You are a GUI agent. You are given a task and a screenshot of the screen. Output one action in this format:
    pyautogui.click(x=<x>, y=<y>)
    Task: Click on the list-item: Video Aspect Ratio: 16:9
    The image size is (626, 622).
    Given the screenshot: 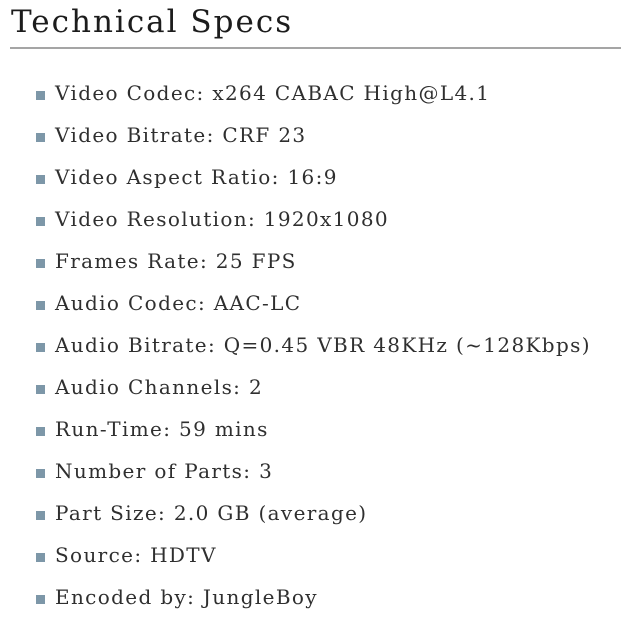 What is the action you would take?
    pyautogui.click(x=313, y=181)
    